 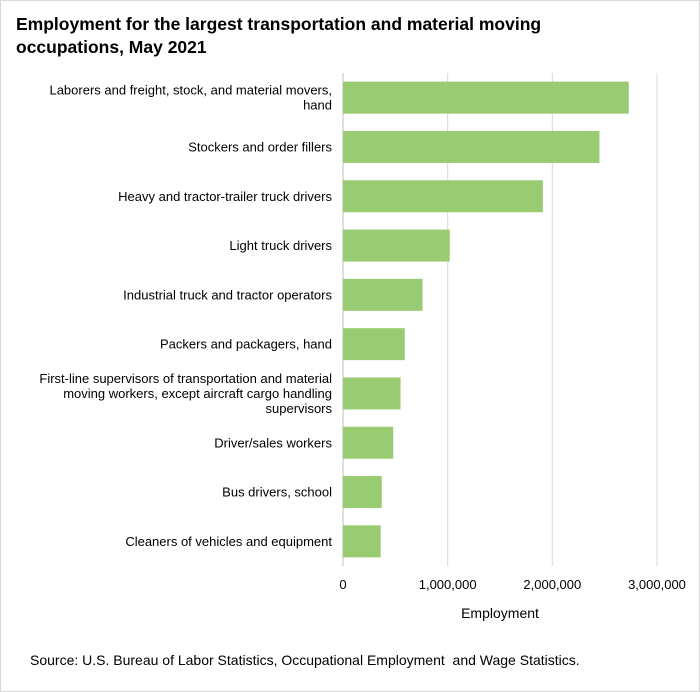 I want to click on x-tick-label: 1,000,000, so click(x=448, y=584).